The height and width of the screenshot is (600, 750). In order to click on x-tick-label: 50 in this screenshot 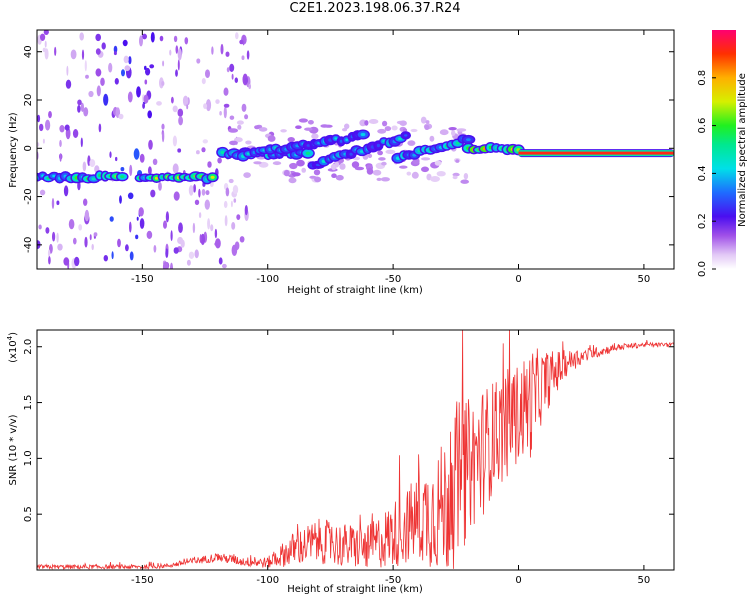, I will do `click(644, 279)`.